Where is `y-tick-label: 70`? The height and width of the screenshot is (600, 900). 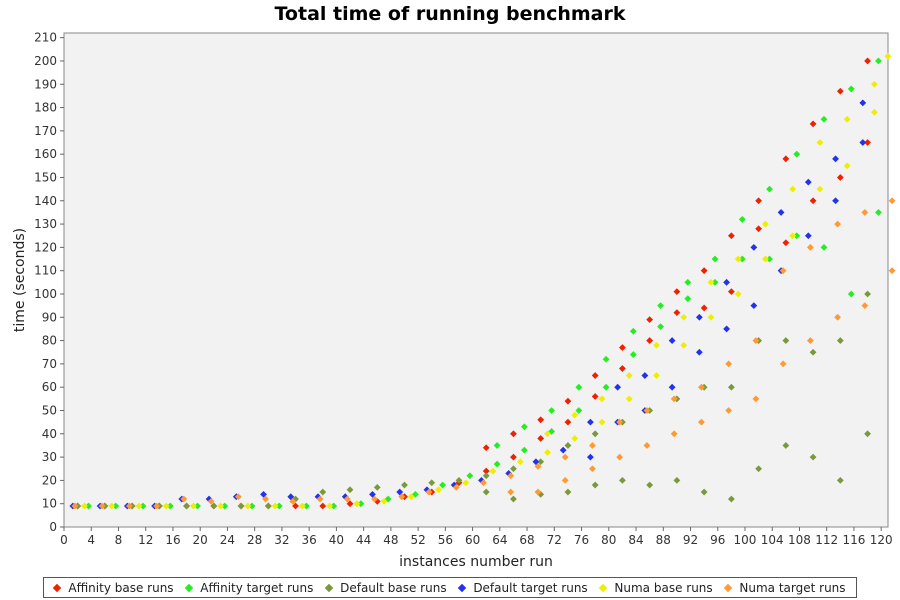
y-tick-label: 70 is located at coordinates (49, 364).